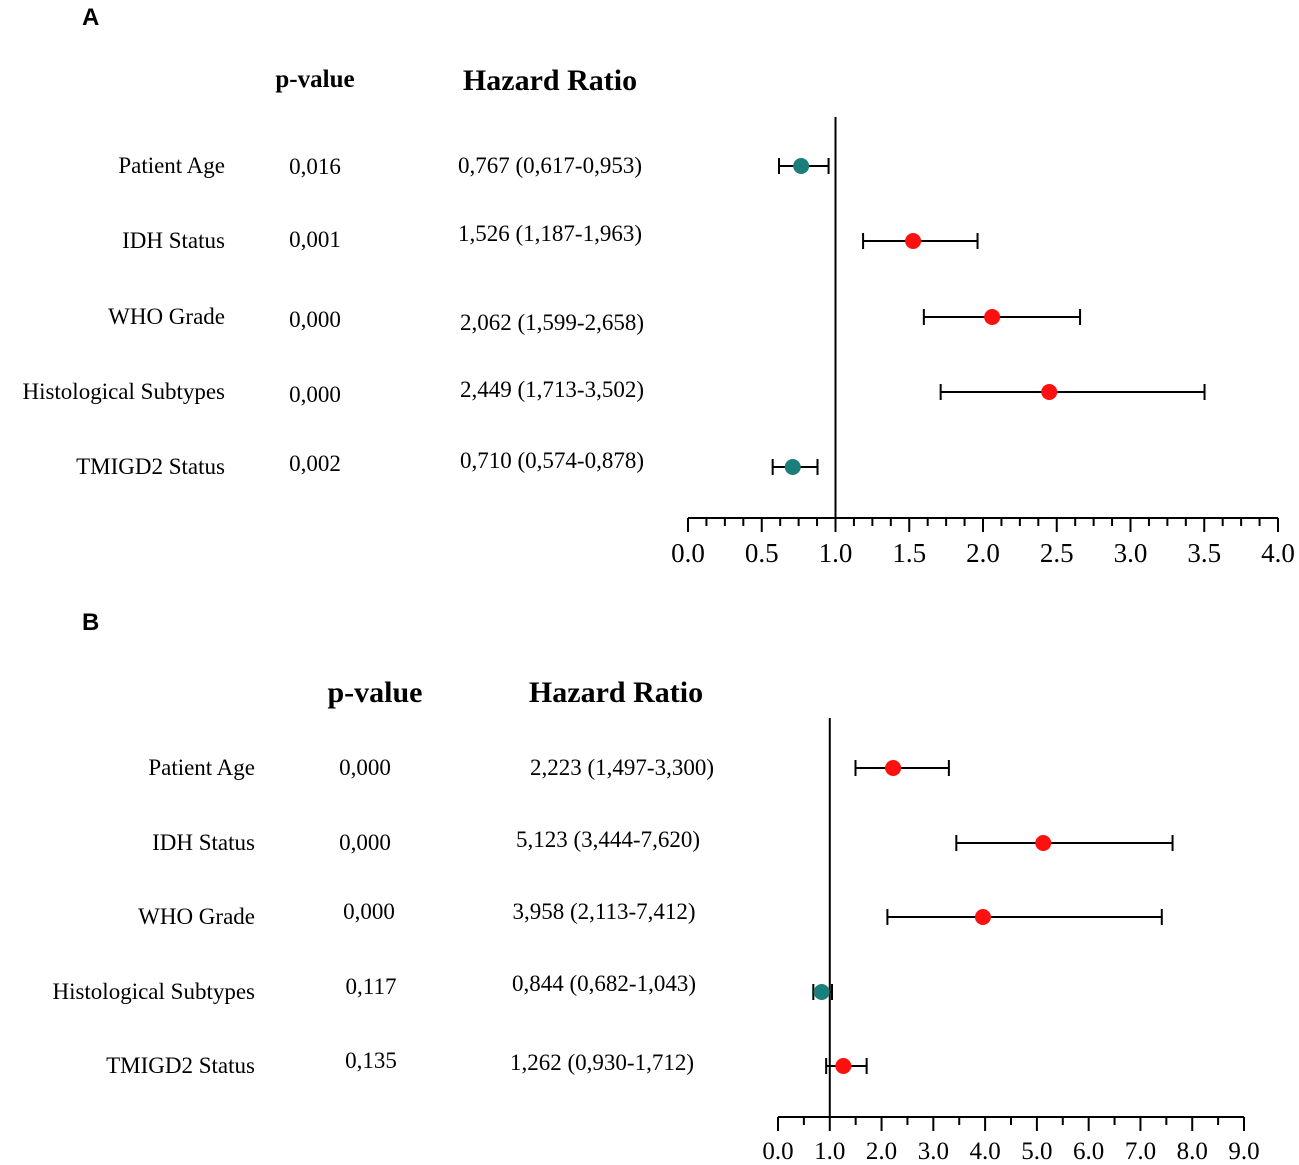 Image resolution: width=1299 pixels, height=1165 pixels. Describe the element at coordinates (688, 553) in the screenshot. I see `panel-a-tick-label: 0.0` at that location.